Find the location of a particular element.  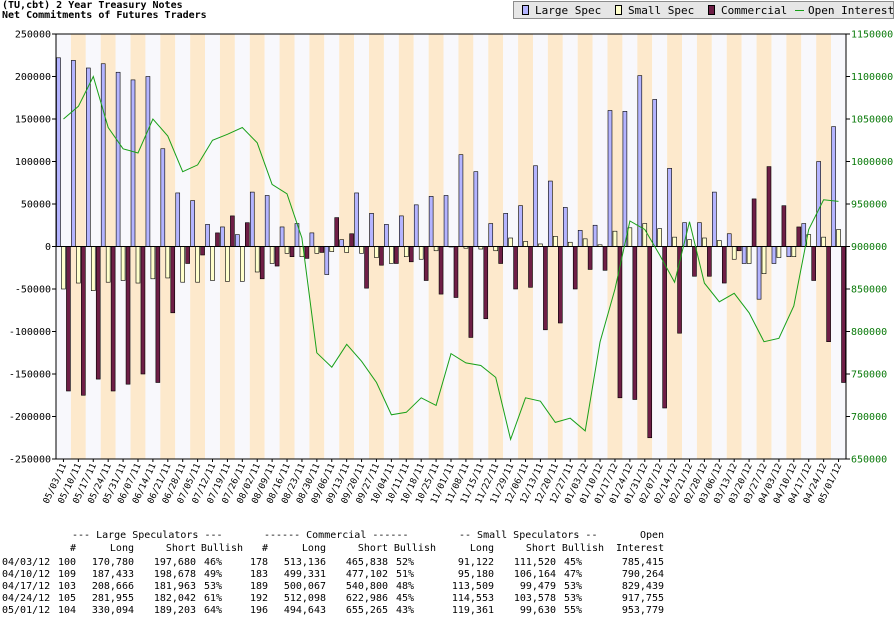

cell-date: 04/10/12 is located at coordinates (26, 574).